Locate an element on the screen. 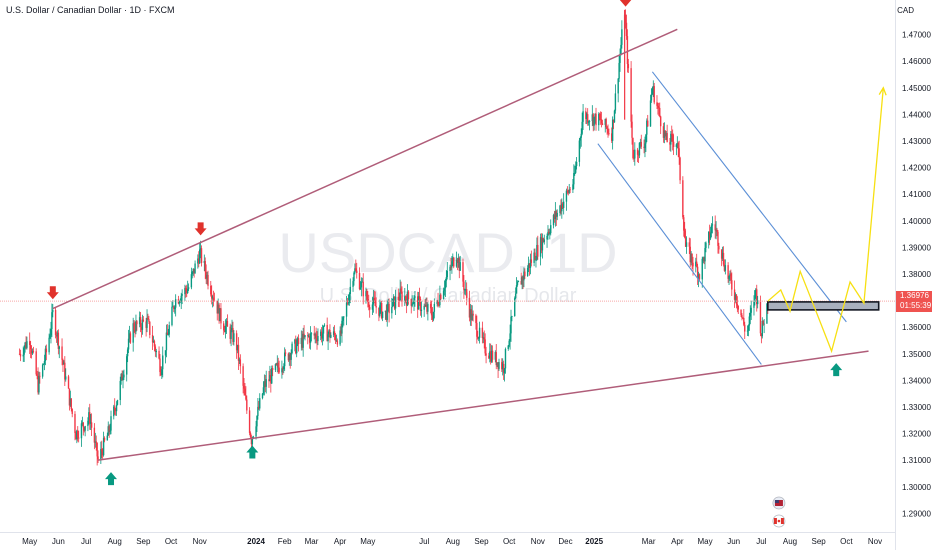  x-tick-label: 2024 is located at coordinates (256, 541).